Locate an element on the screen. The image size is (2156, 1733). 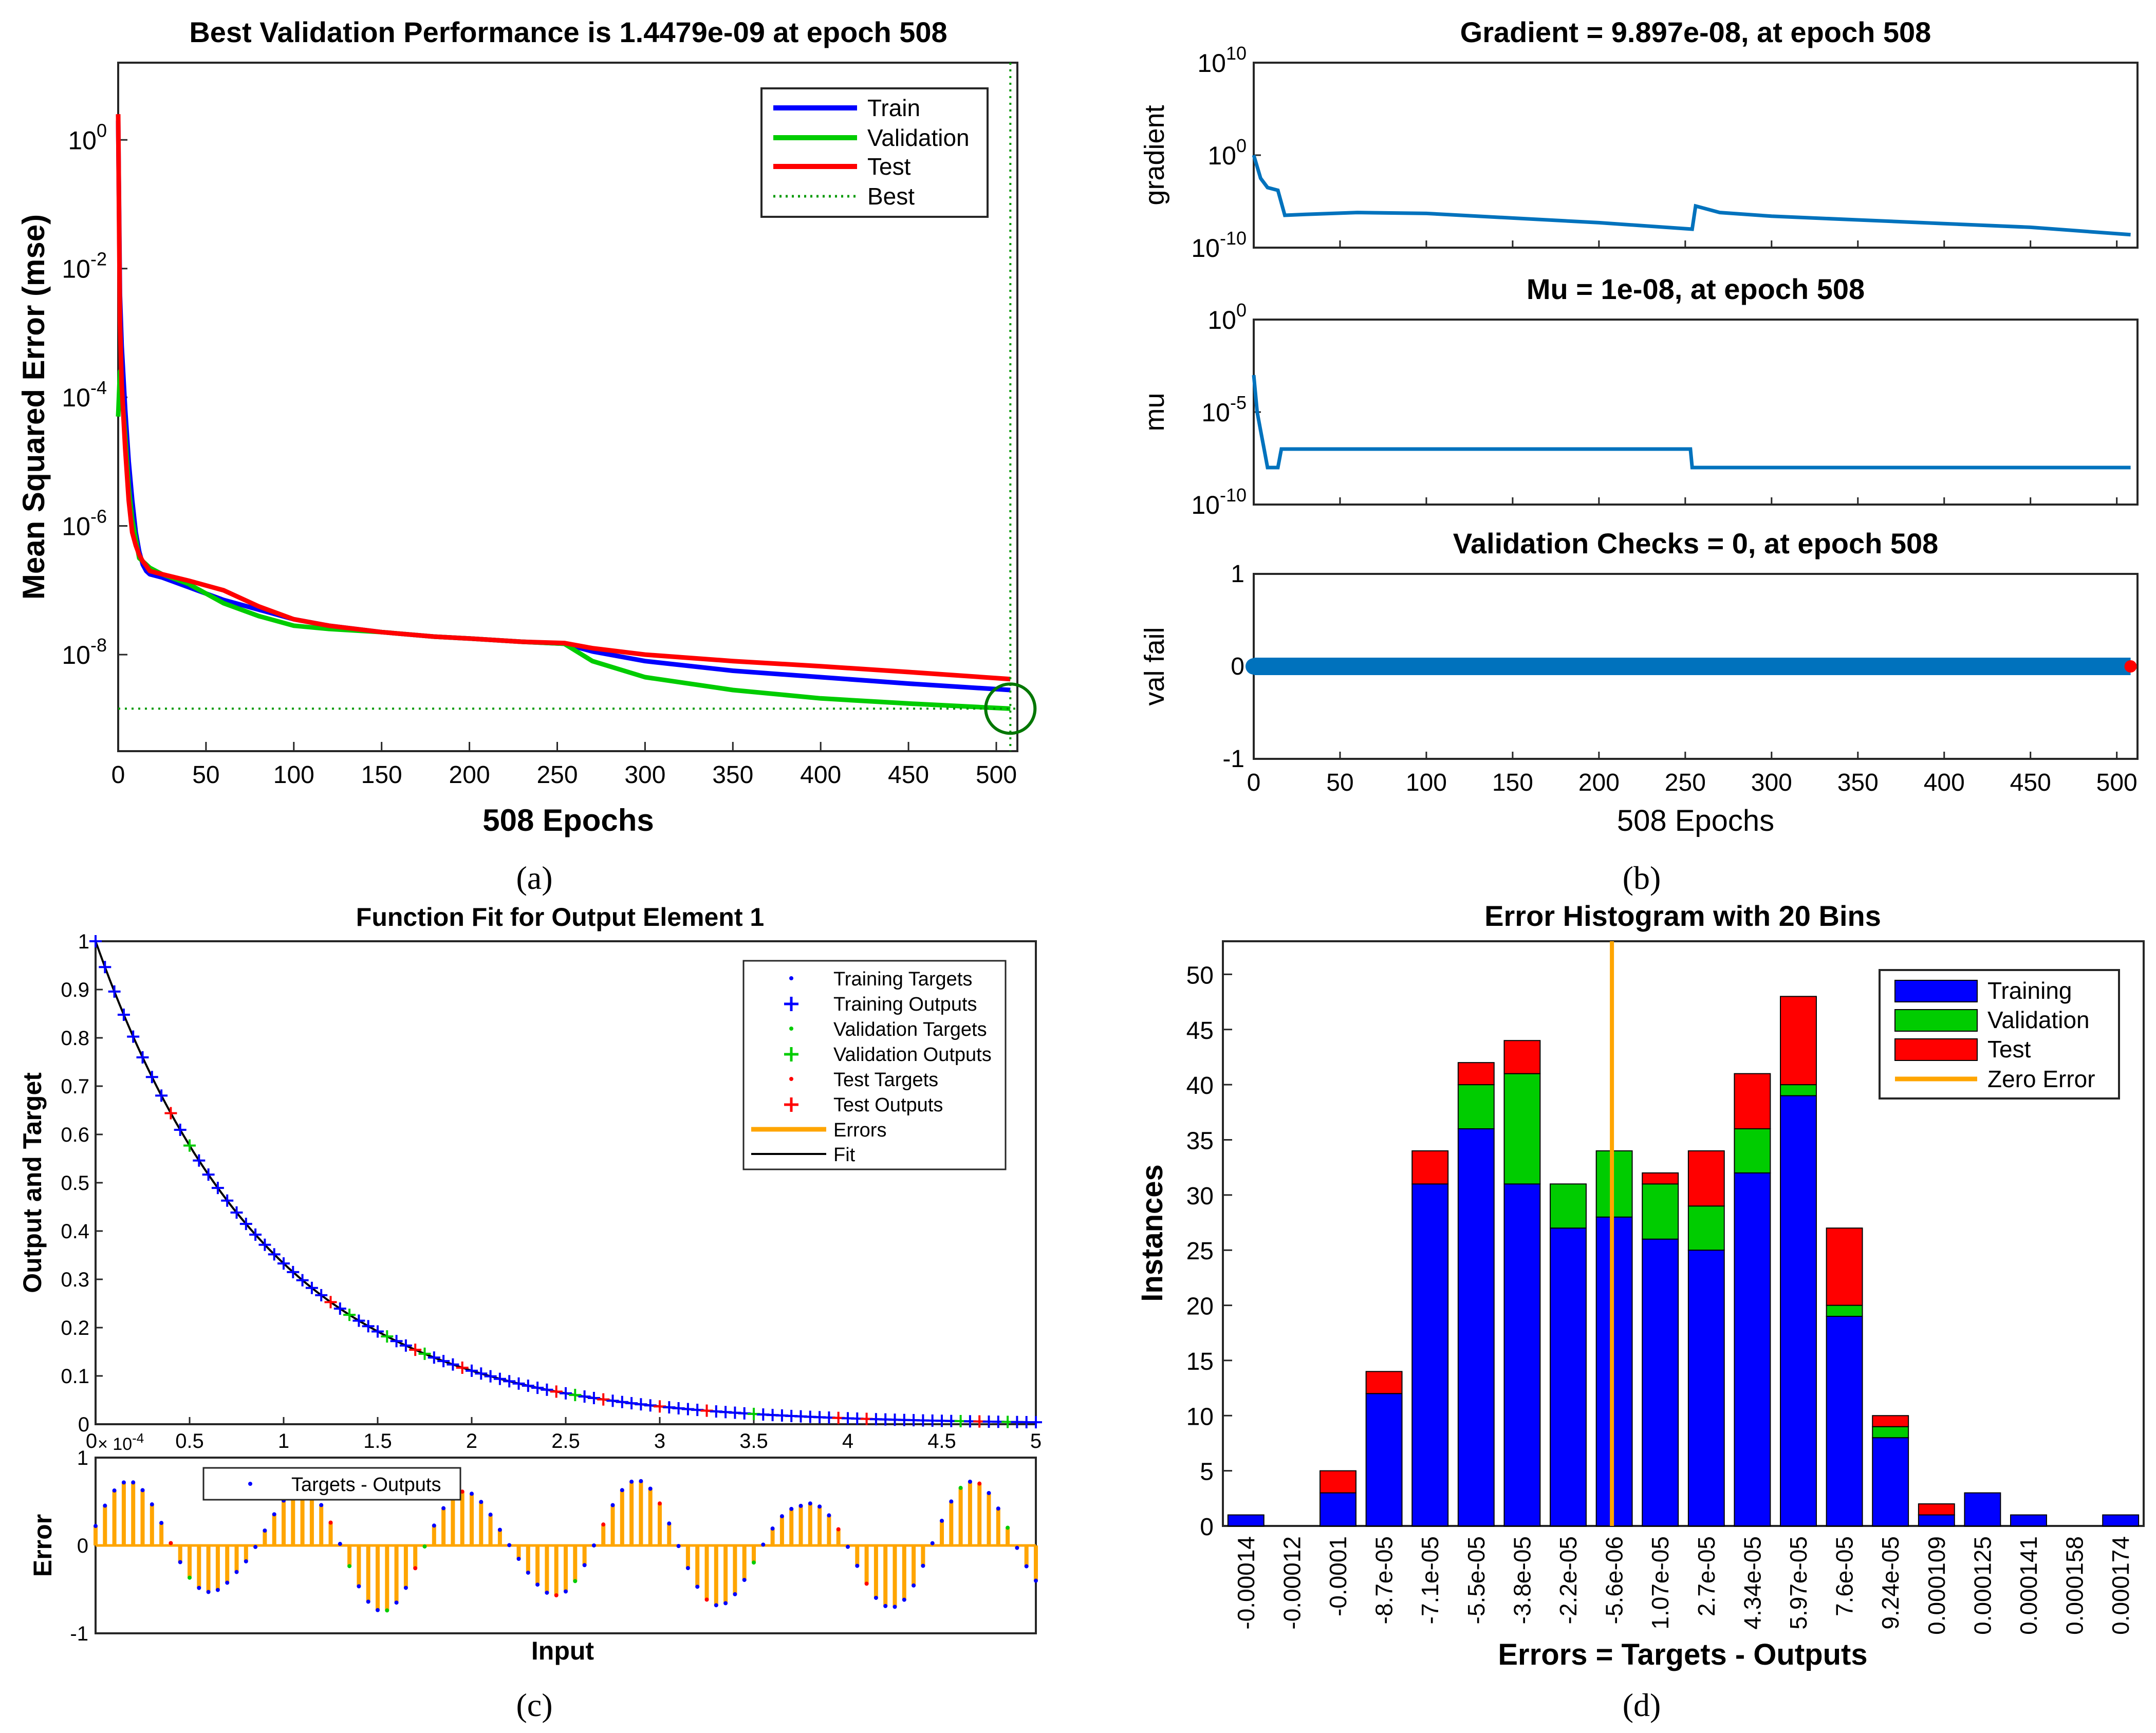
x-tick-label: 2 is located at coordinates (471, 1441).